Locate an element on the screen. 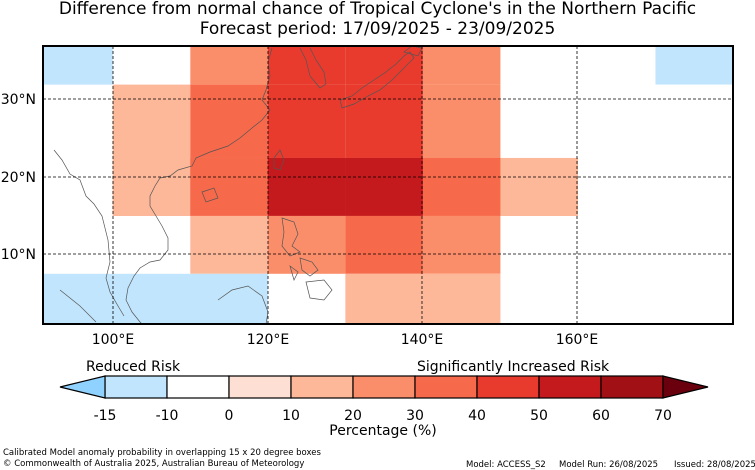  footer-model-run: Model Run: 26/08/2025 is located at coordinates (609, 465).